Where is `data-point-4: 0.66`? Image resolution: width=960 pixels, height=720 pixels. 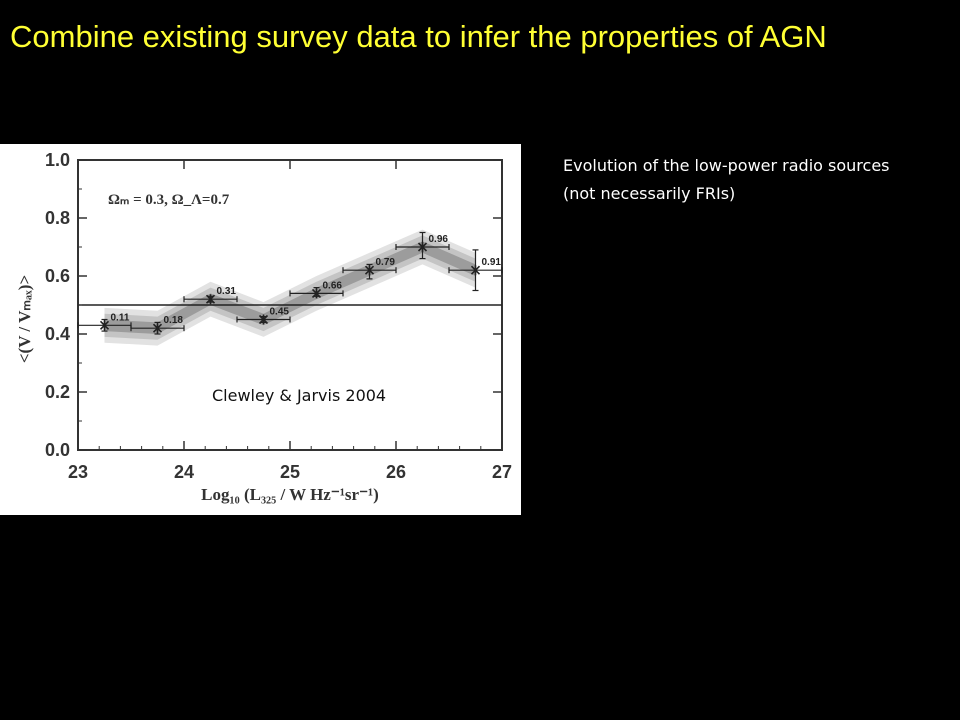 data-point-4: 0.66 is located at coordinates (316, 289).